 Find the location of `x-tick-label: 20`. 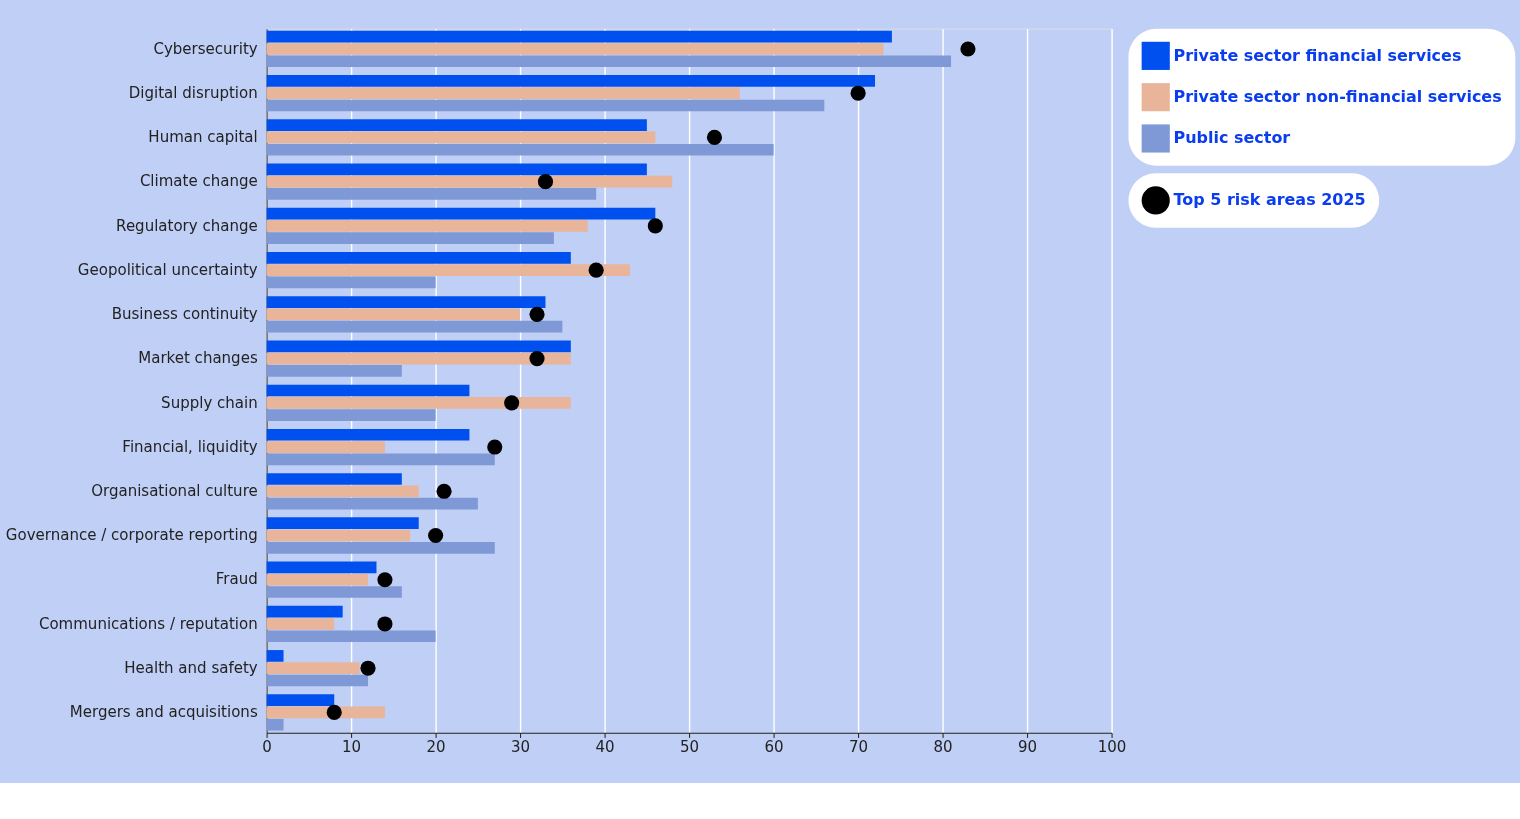

x-tick-label: 20 is located at coordinates (436, 747).